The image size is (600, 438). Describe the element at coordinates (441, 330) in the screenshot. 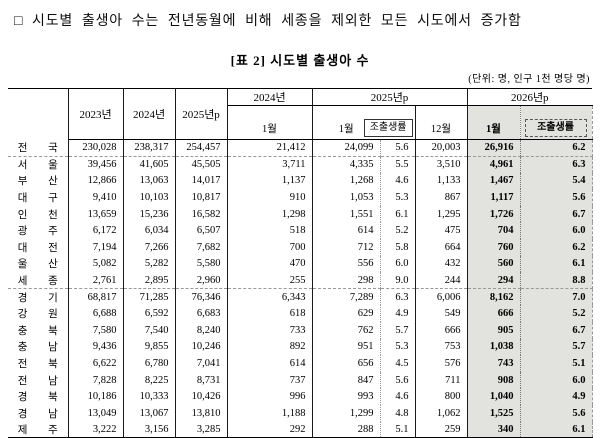

I see `cell-2025-dec: 666` at that location.